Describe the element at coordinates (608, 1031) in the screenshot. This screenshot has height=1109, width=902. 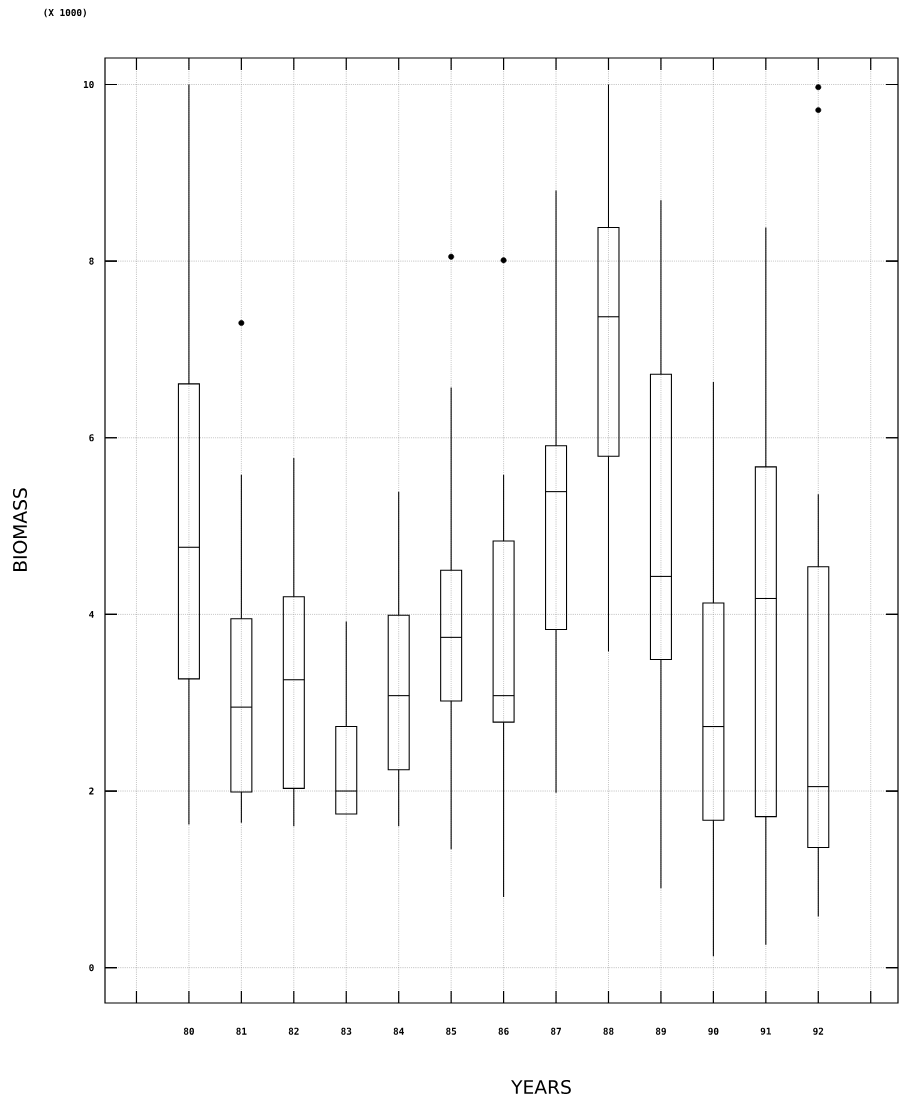
I see `x-tick-label: 88` at that location.